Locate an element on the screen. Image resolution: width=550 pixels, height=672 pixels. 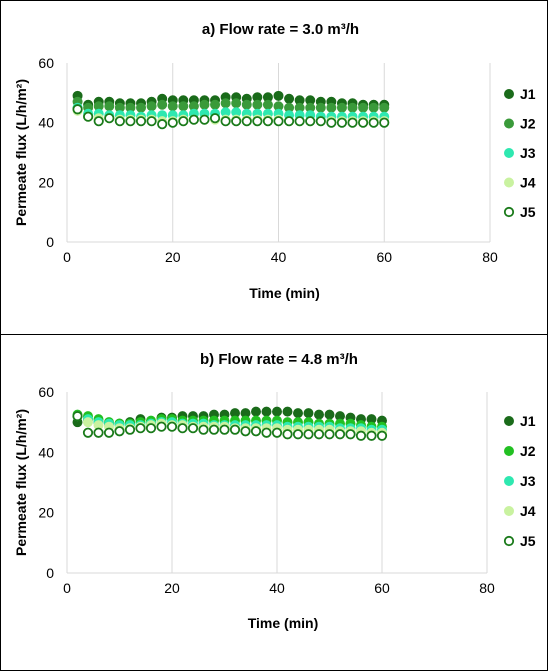
legend-label: J3 is located at coordinates (528, 153).